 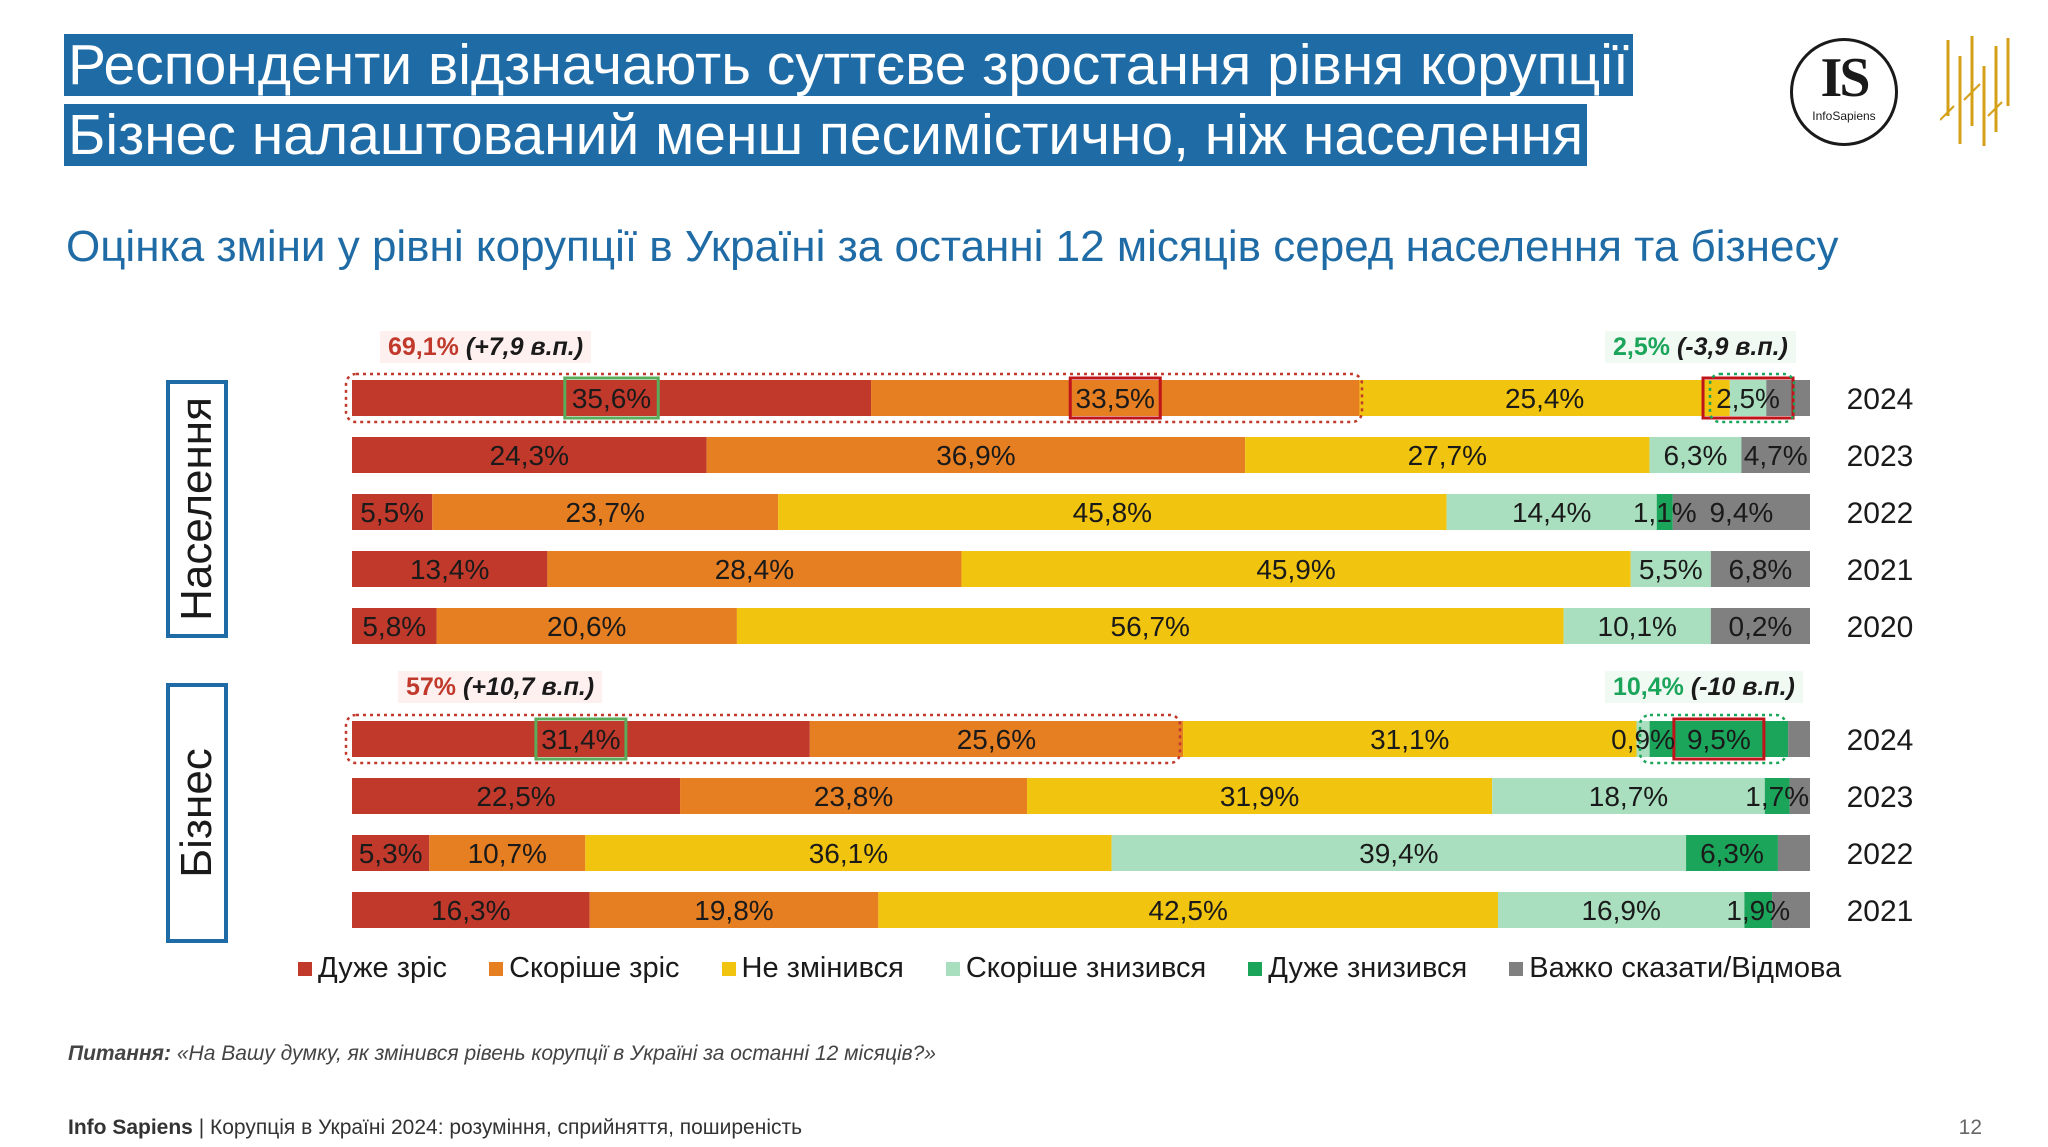 I want to click on bar-label-business-2024-1: 25,6%, so click(x=996, y=739).